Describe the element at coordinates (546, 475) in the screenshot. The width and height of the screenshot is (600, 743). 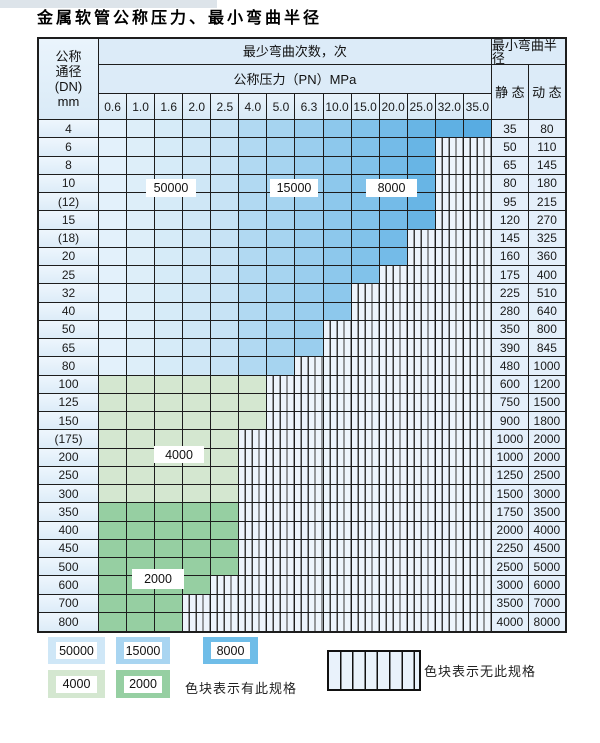
I see `dynamic-radius-cell: 2500` at that location.